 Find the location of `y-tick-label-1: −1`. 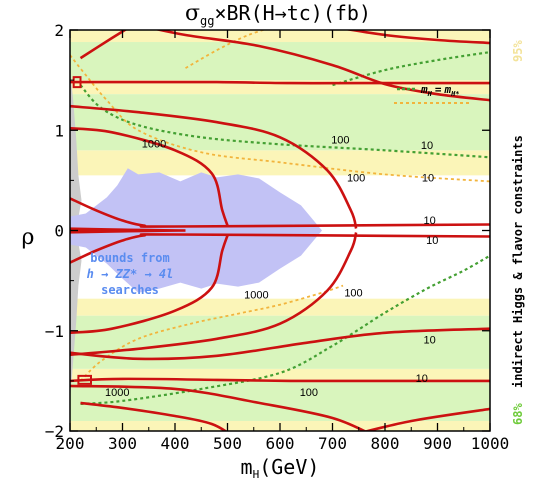

y-tick-label-1: −1 is located at coordinates (54, 331).